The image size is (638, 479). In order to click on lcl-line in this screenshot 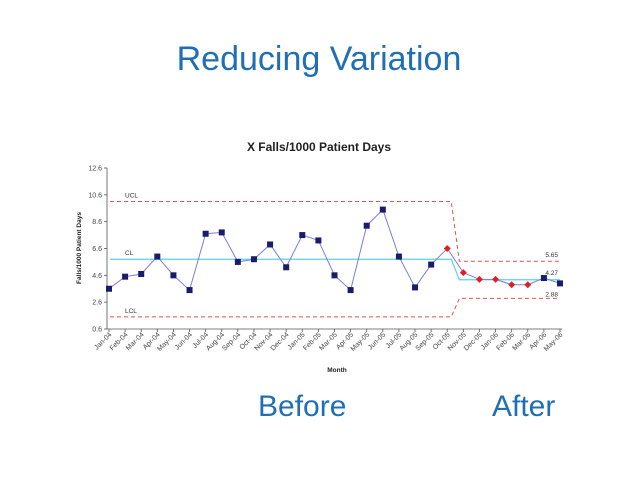, I will do `click(335, 307)`.